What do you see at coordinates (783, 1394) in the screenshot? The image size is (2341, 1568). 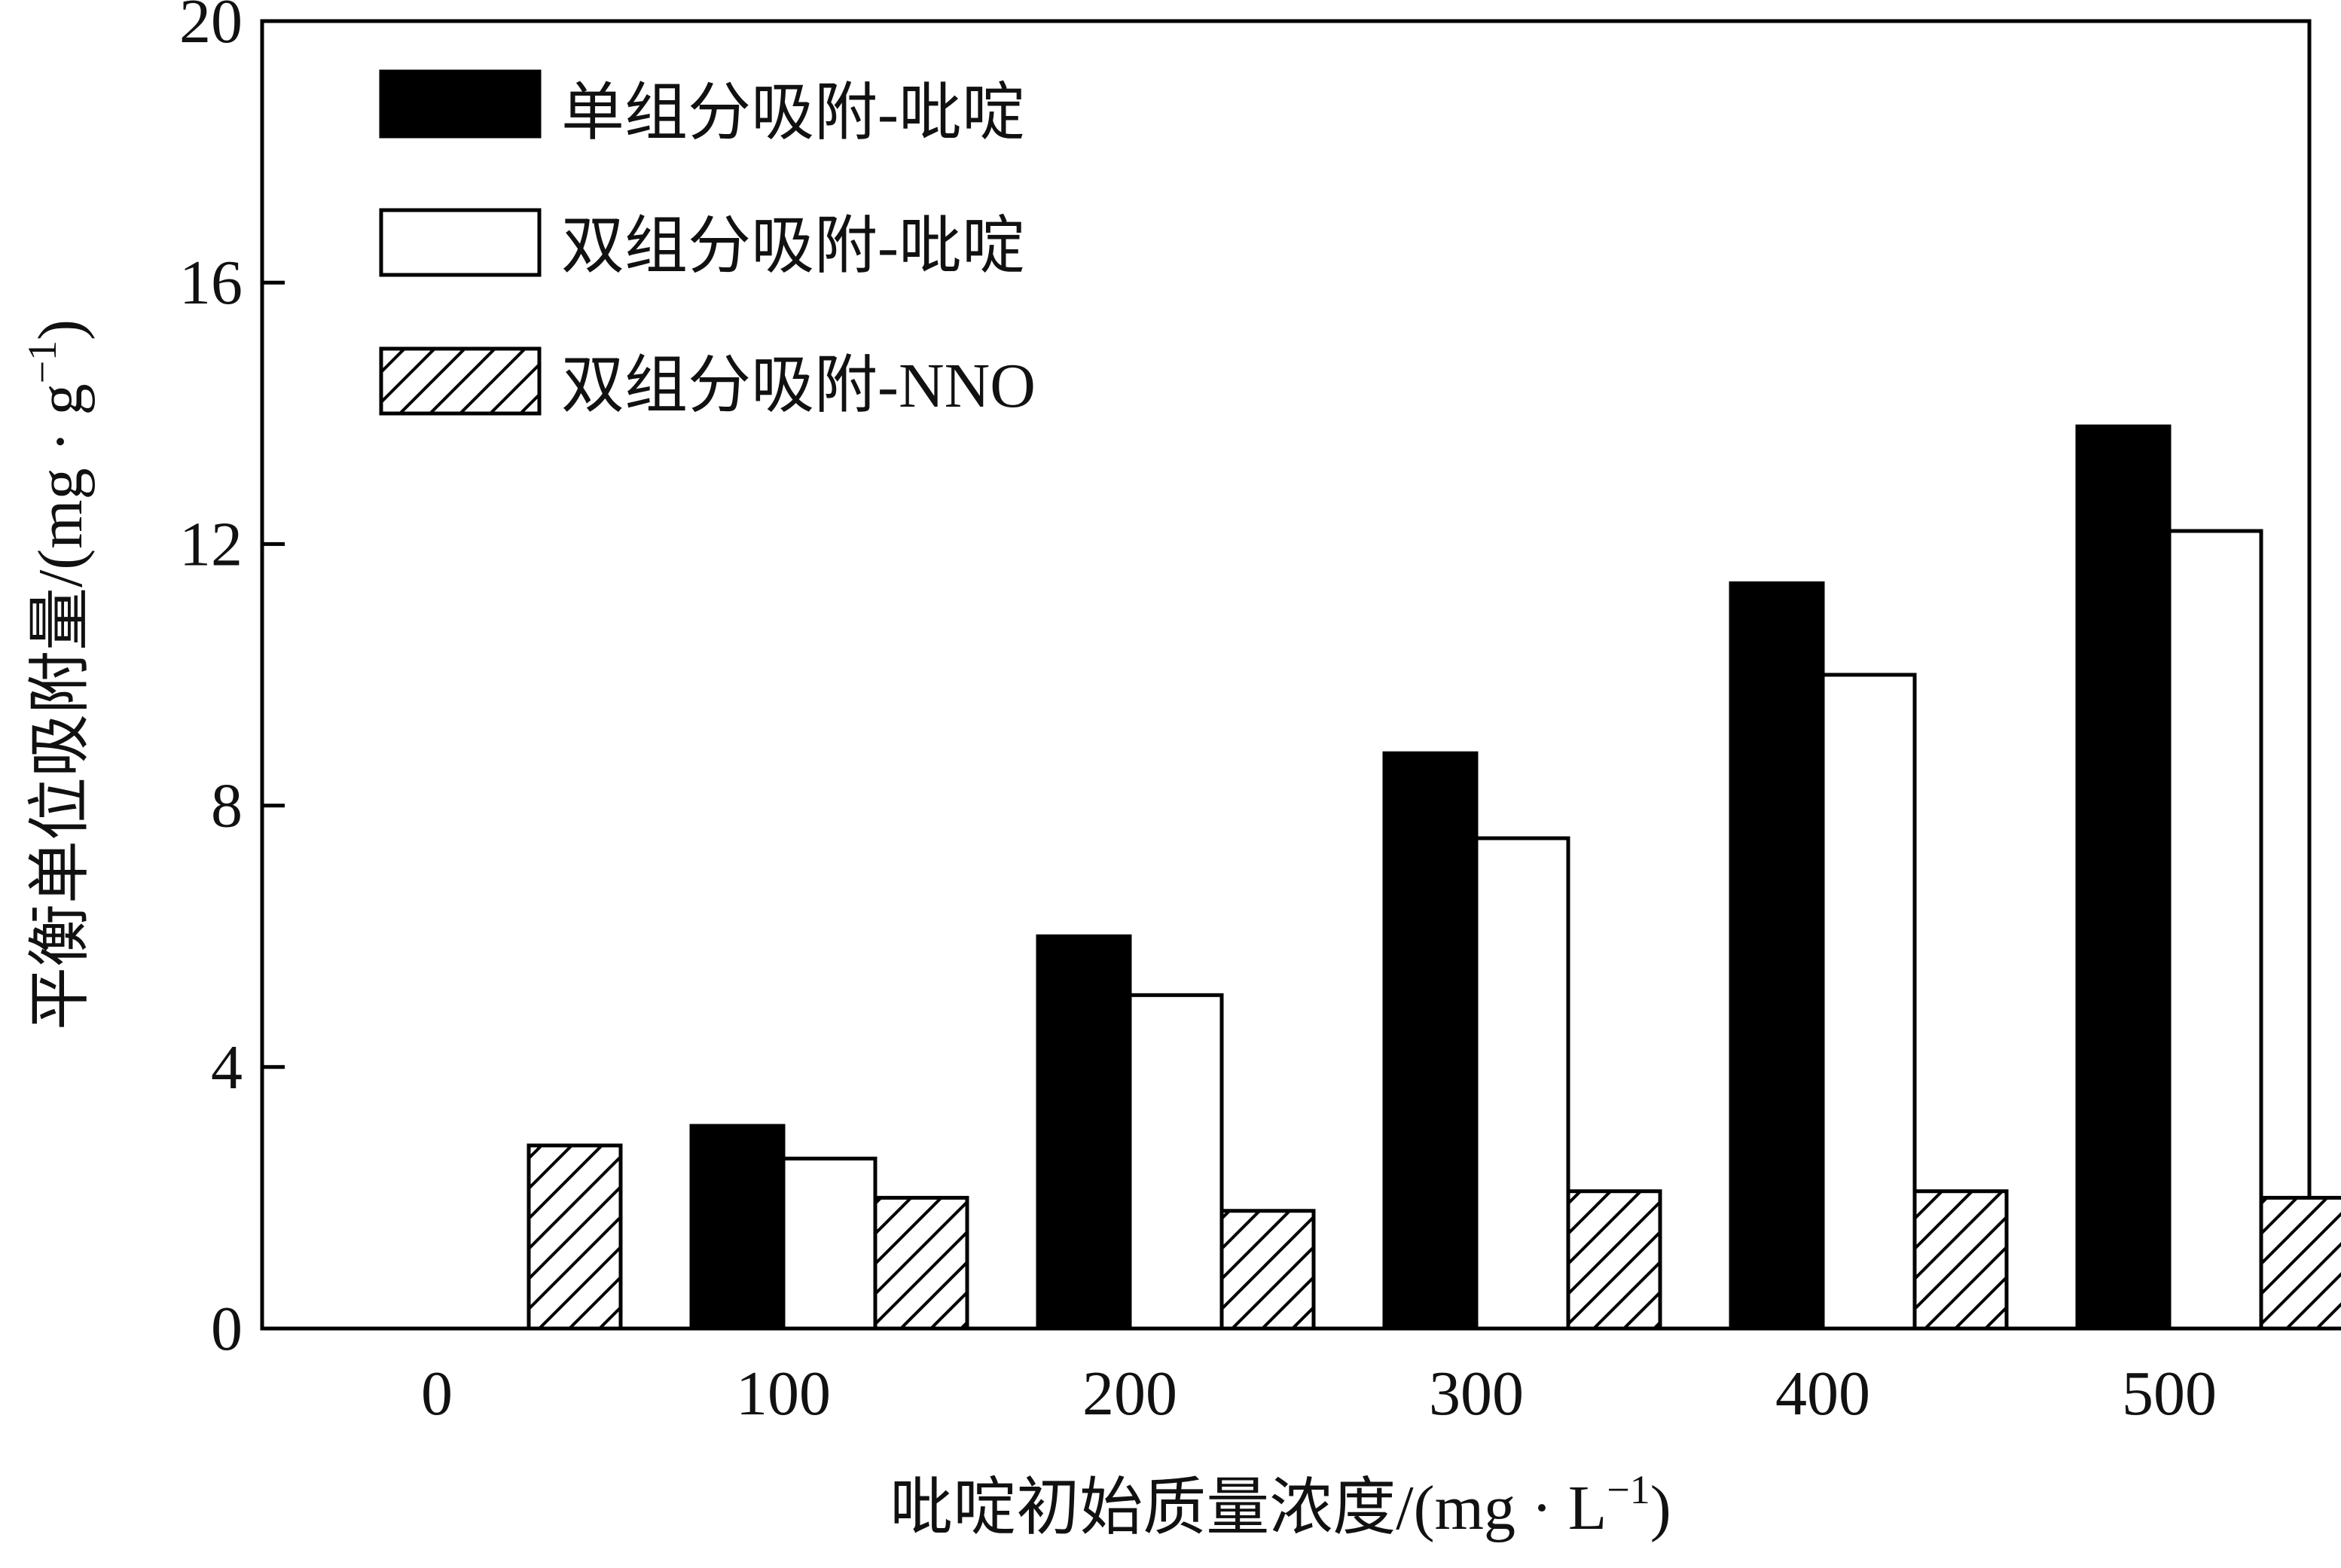 I see `x-tick-label: 100` at bounding box center [783, 1394].